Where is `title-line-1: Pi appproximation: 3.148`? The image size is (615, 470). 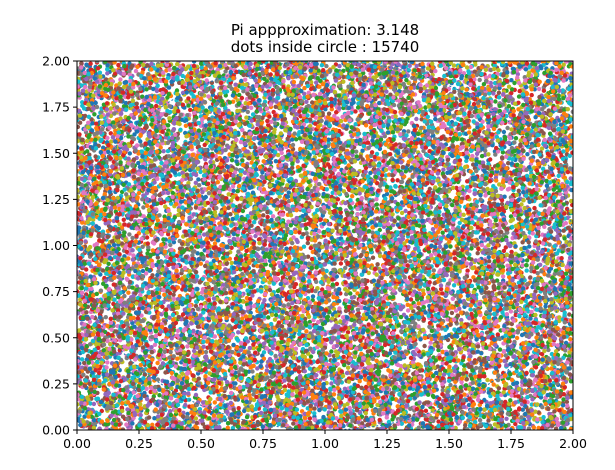
title-line-1: Pi appproximation: 3.148 is located at coordinates (325, 30).